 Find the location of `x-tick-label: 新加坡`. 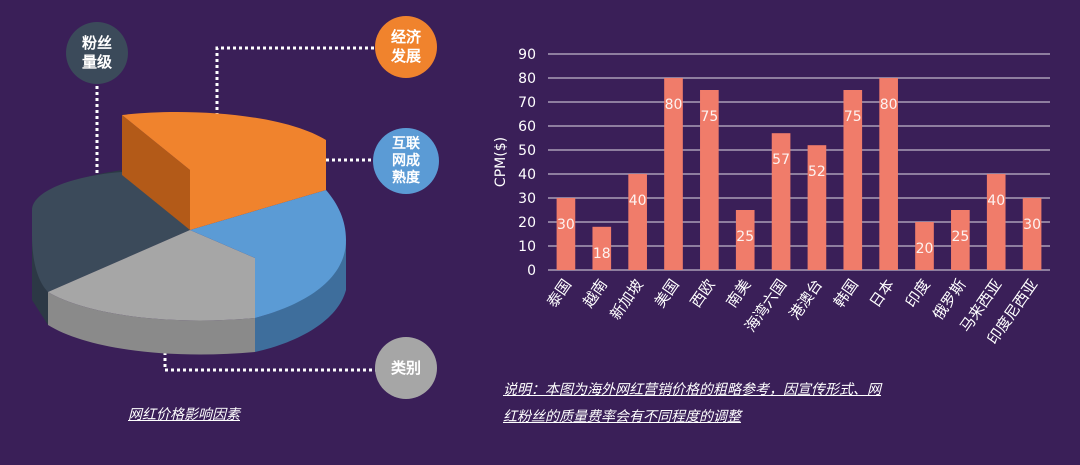

x-tick-label: 新加坡 is located at coordinates (626, 299).